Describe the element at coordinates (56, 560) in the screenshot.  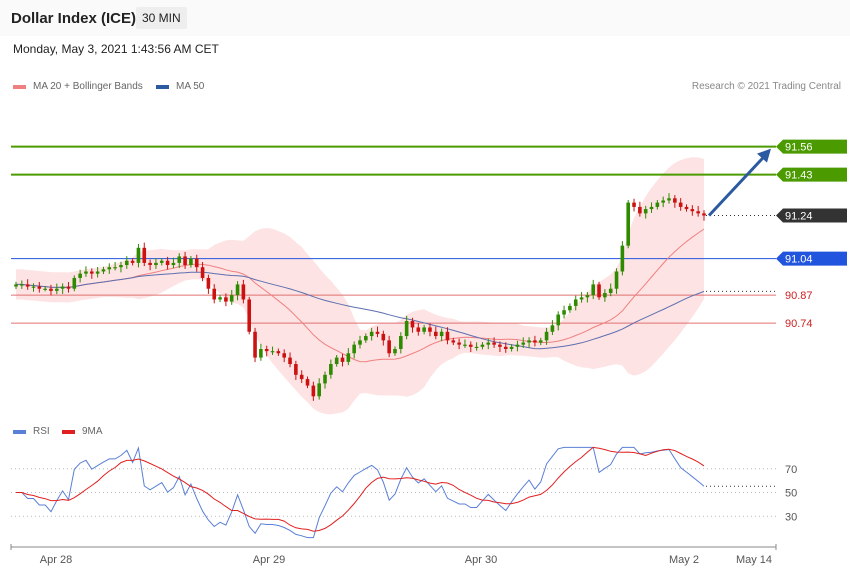
I see `x-tick-label: Apr 28` at that location.